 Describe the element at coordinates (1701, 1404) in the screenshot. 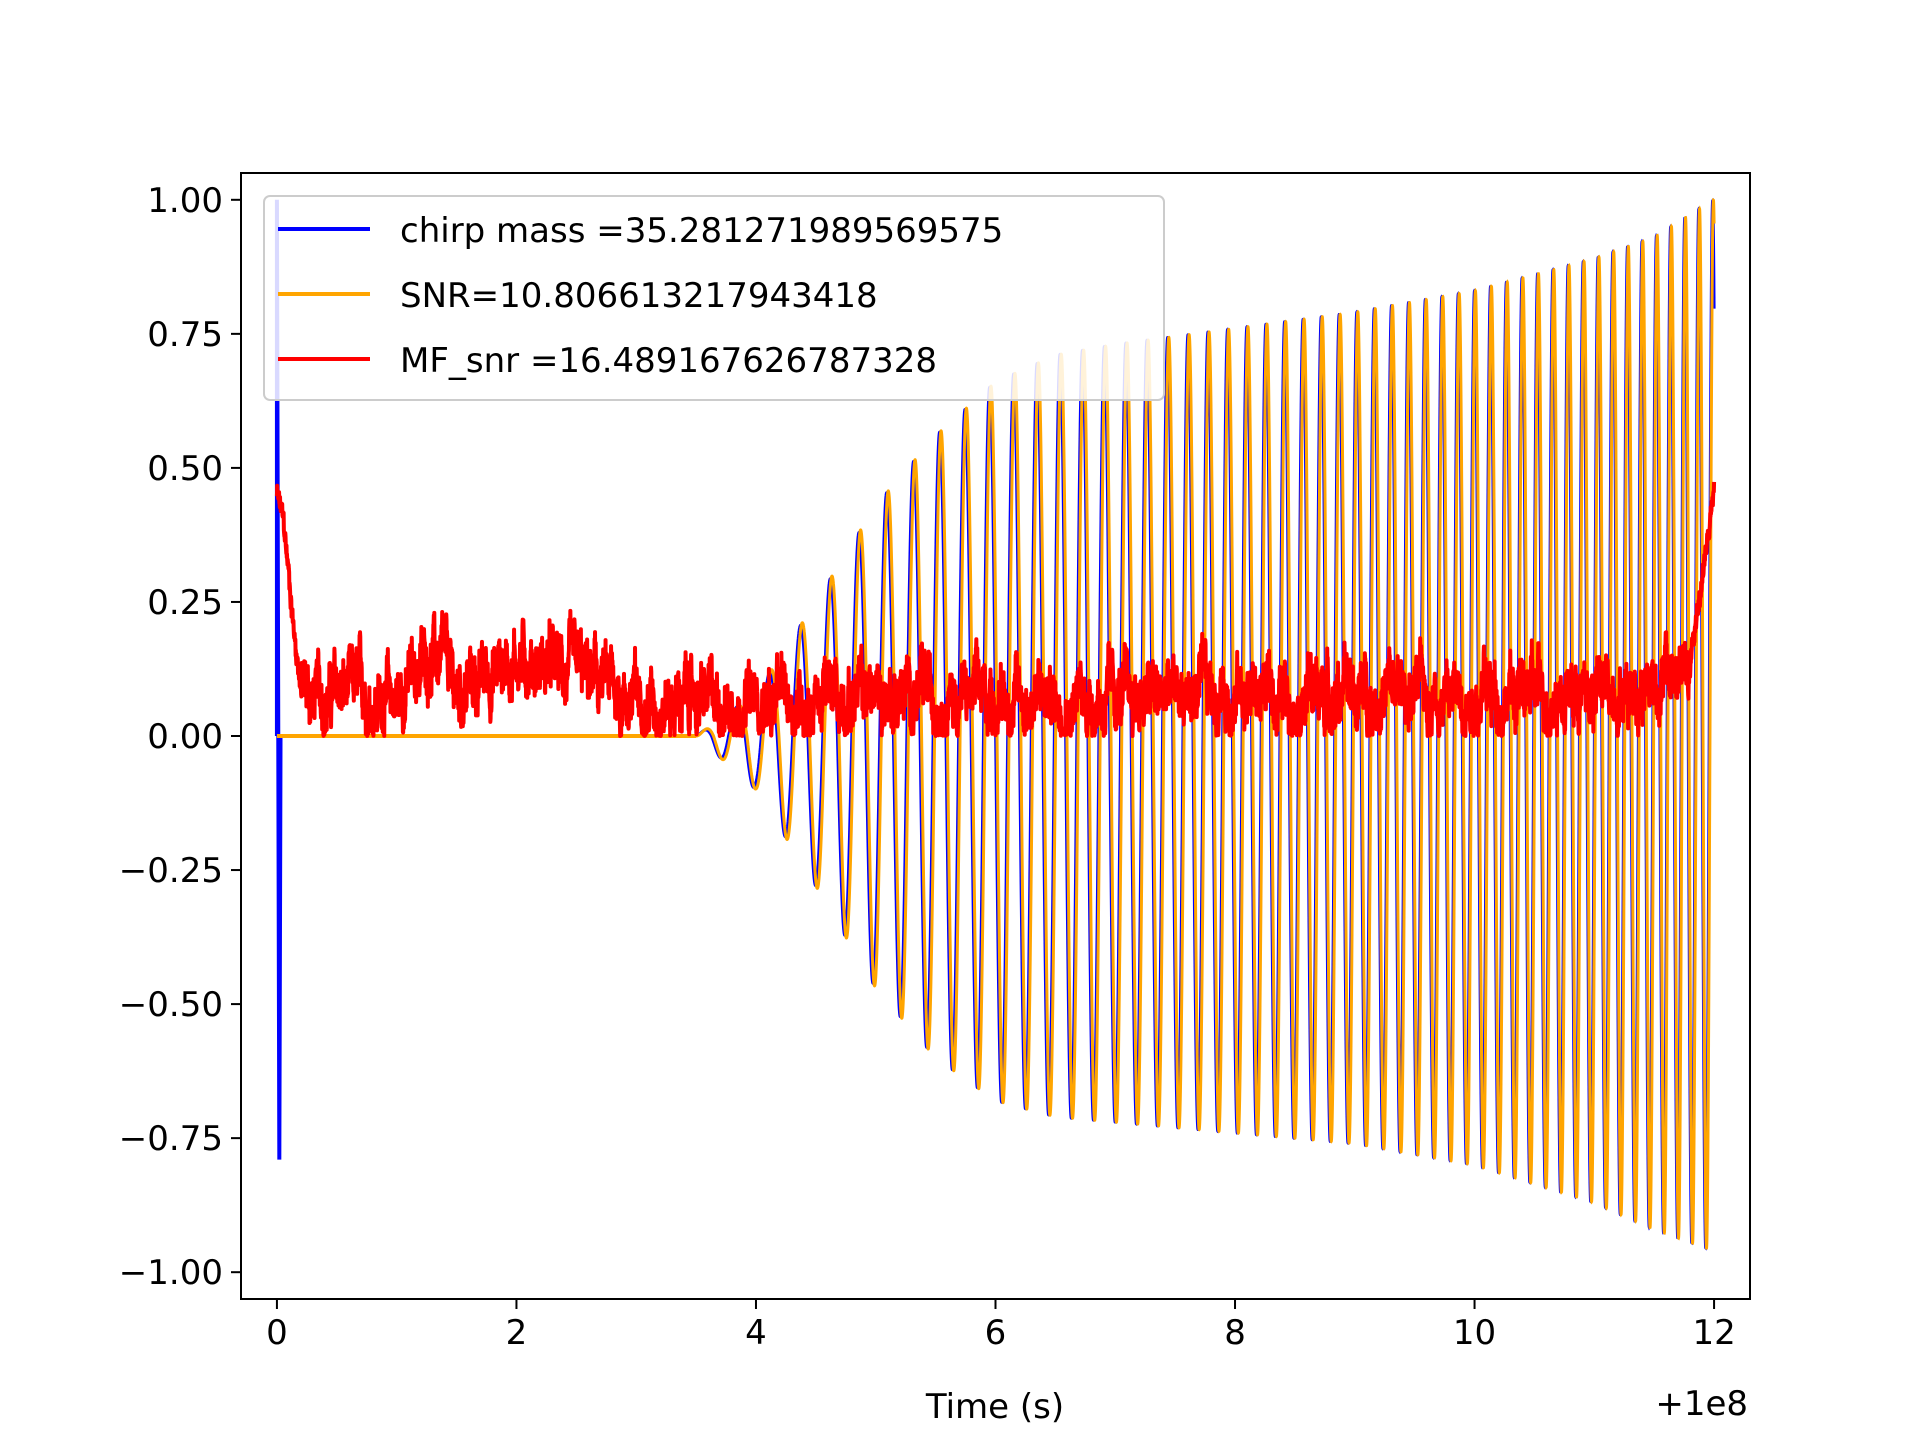

I see `x-offset-label: +1e8` at that location.